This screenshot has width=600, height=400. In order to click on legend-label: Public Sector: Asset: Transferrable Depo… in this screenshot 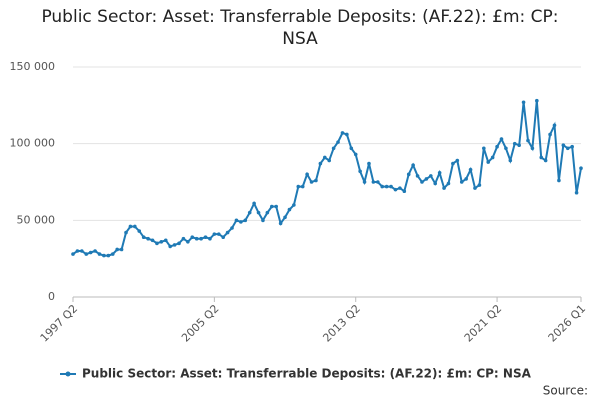, I will do `click(307, 374)`.